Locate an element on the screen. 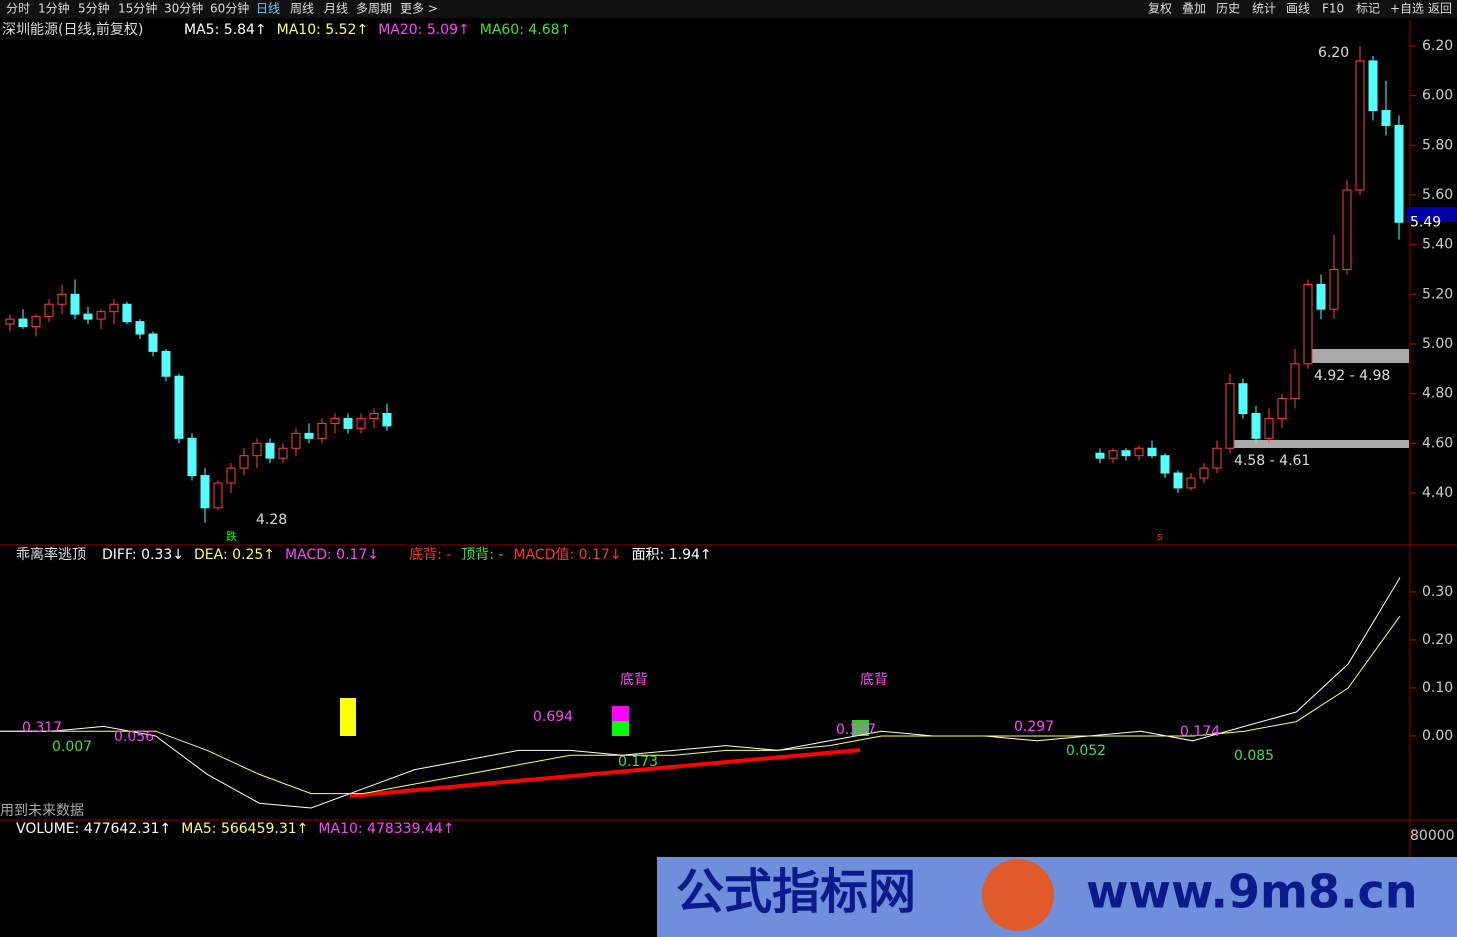  toolbar-button: 日线 is located at coordinates (268, 9).